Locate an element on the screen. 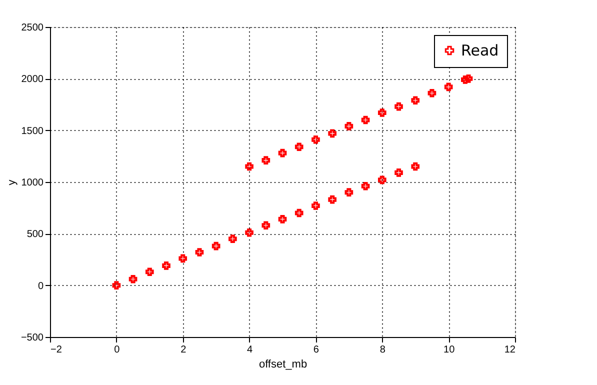  y-axis-title: y is located at coordinates (12, 182).